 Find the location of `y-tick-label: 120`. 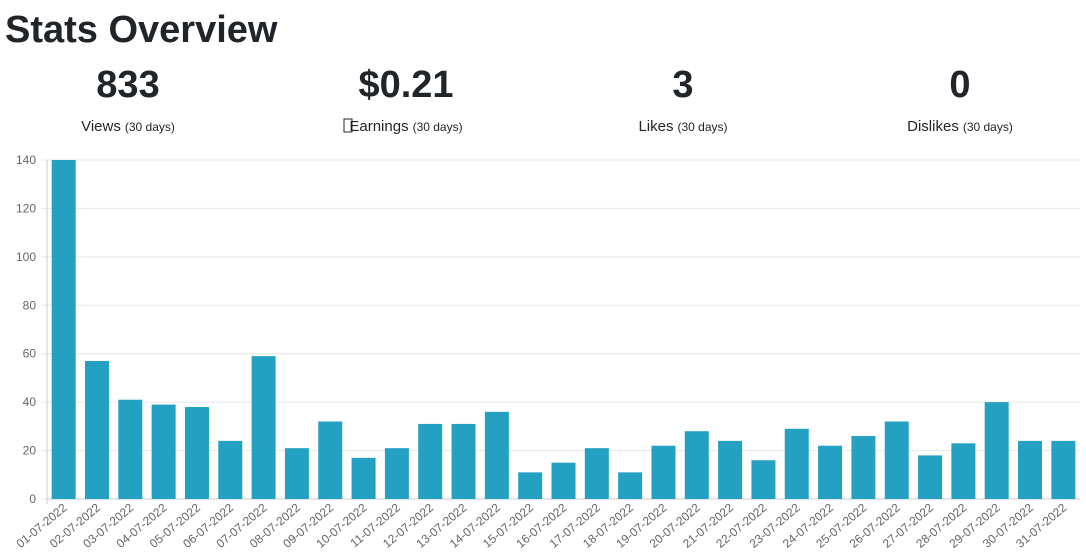

y-tick-label: 120 is located at coordinates (26, 208).